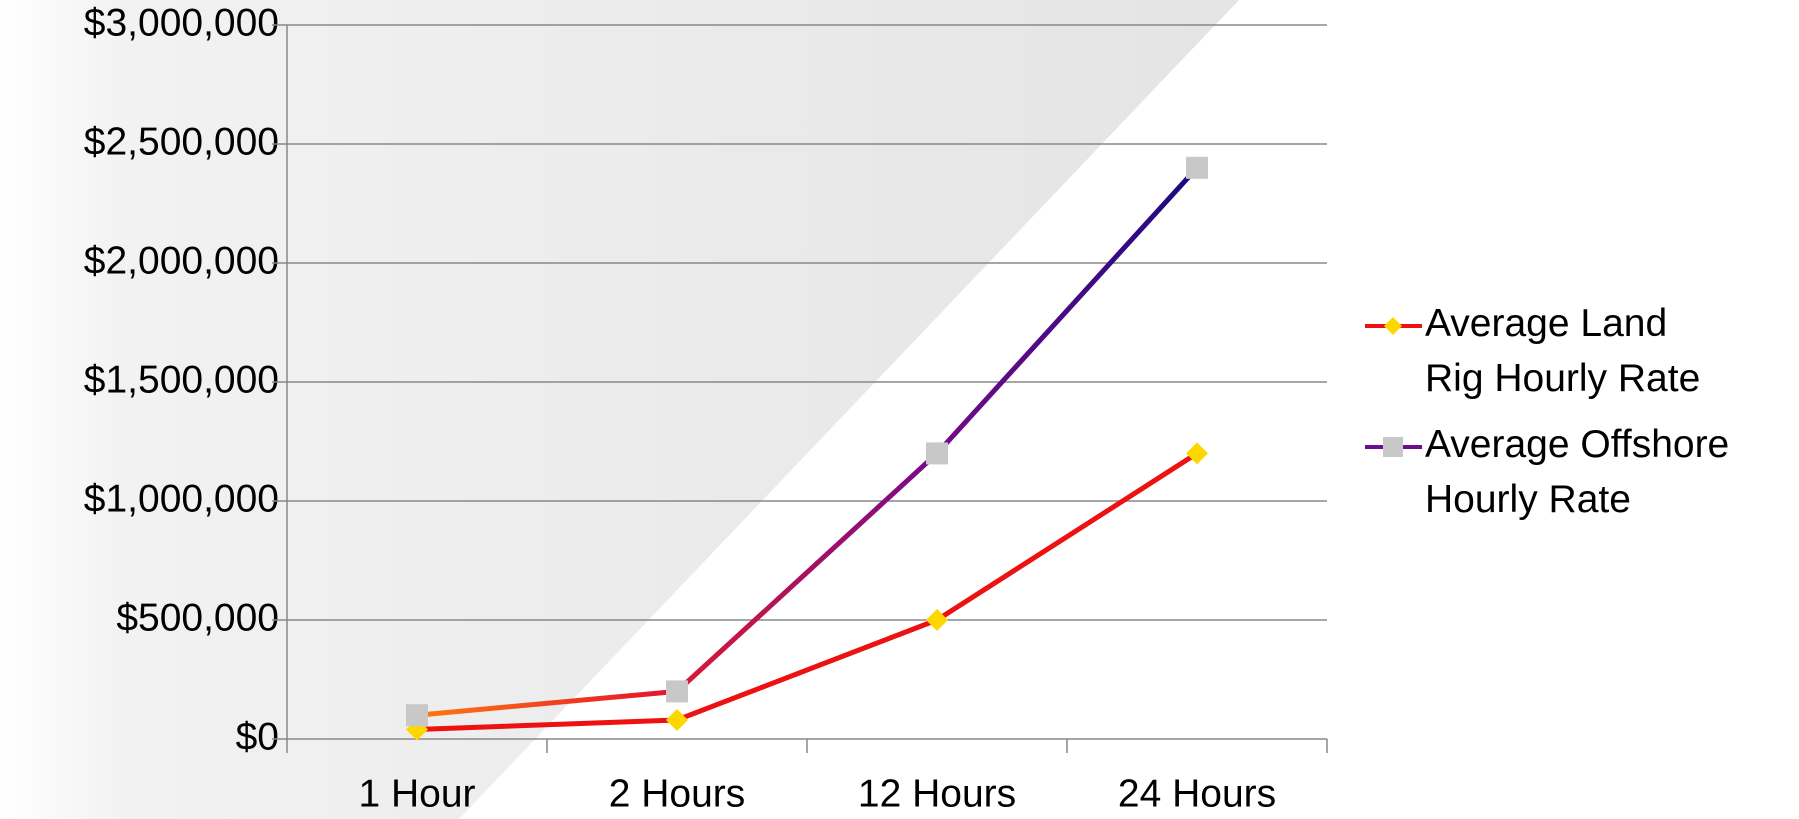 The height and width of the screenshot is (819, 1799). Describe the element at coordinates (677, 793) in the screenshot. I see `x-tick-label: 2 Hours` at that location.